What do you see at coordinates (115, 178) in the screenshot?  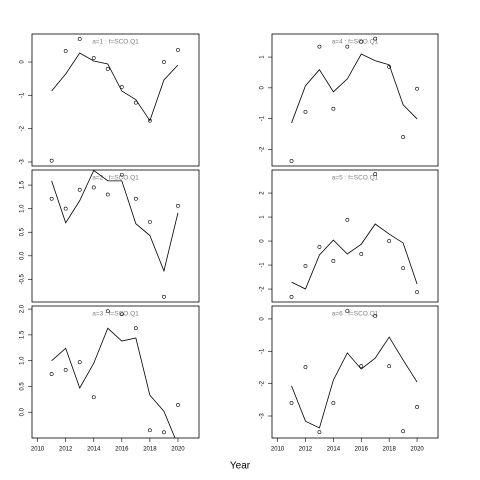 I see `panel-title: a=2 : f=SCO.Q1` at bounding box center [115, 178].